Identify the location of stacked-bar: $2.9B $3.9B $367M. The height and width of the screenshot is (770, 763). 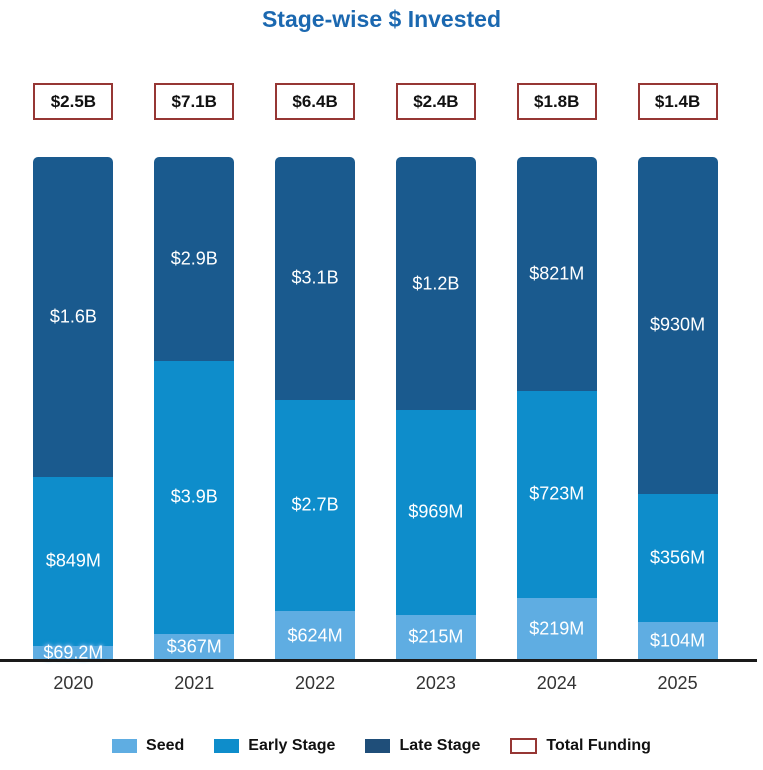
(194, 408).